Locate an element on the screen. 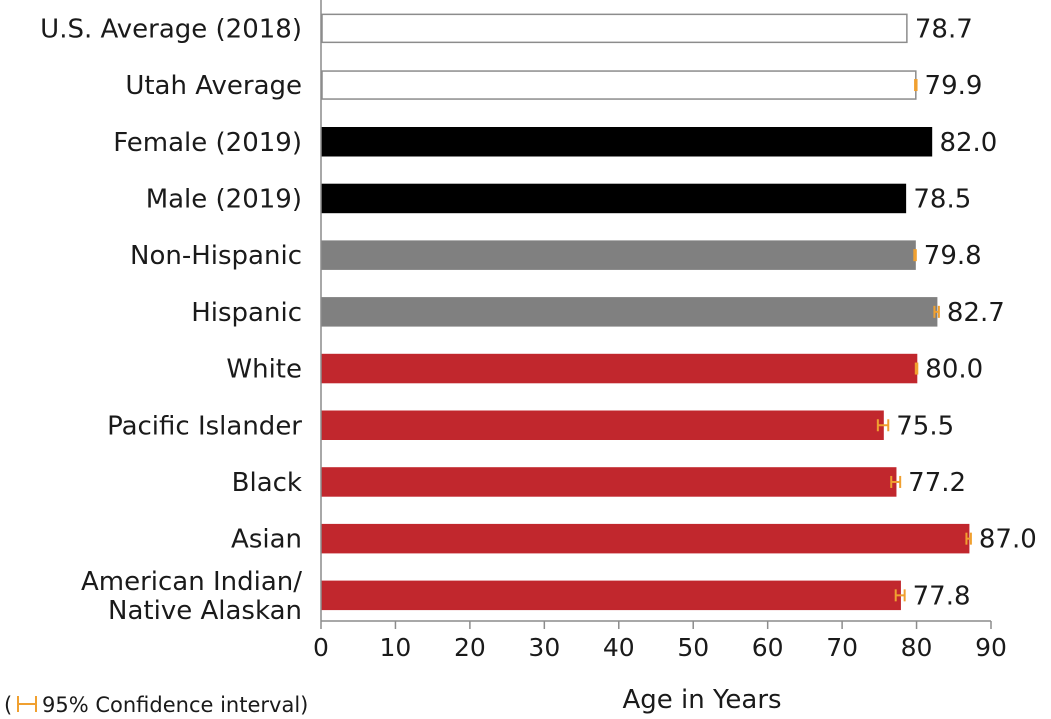 The height and width of the screenshot is (719, 1051). value-label: 77.8 is located at coordinates (942, 596).